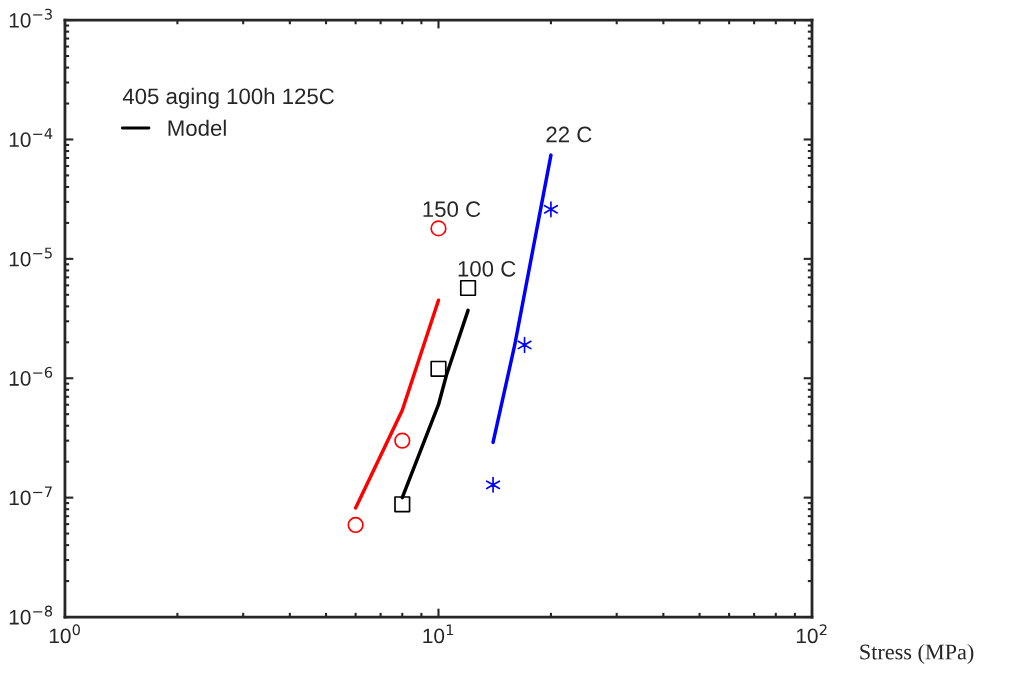  Describe the element at coordinates (487, 268) in the screenshot. I see `annotation: 100 C` at that location.